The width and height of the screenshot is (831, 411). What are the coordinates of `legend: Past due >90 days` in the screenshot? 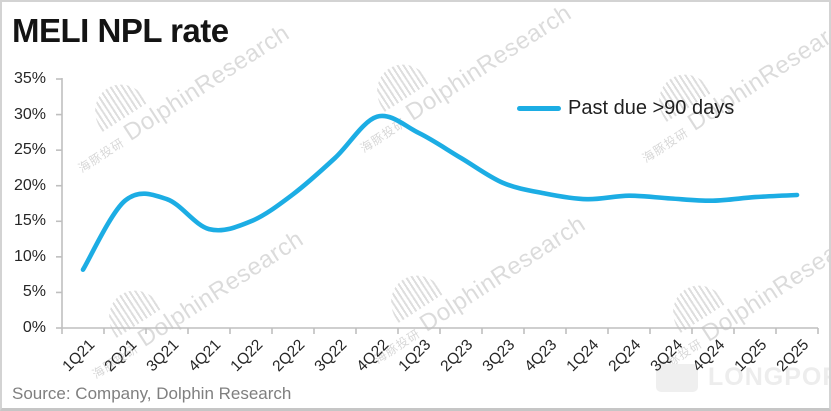 It's located at (625, 108).